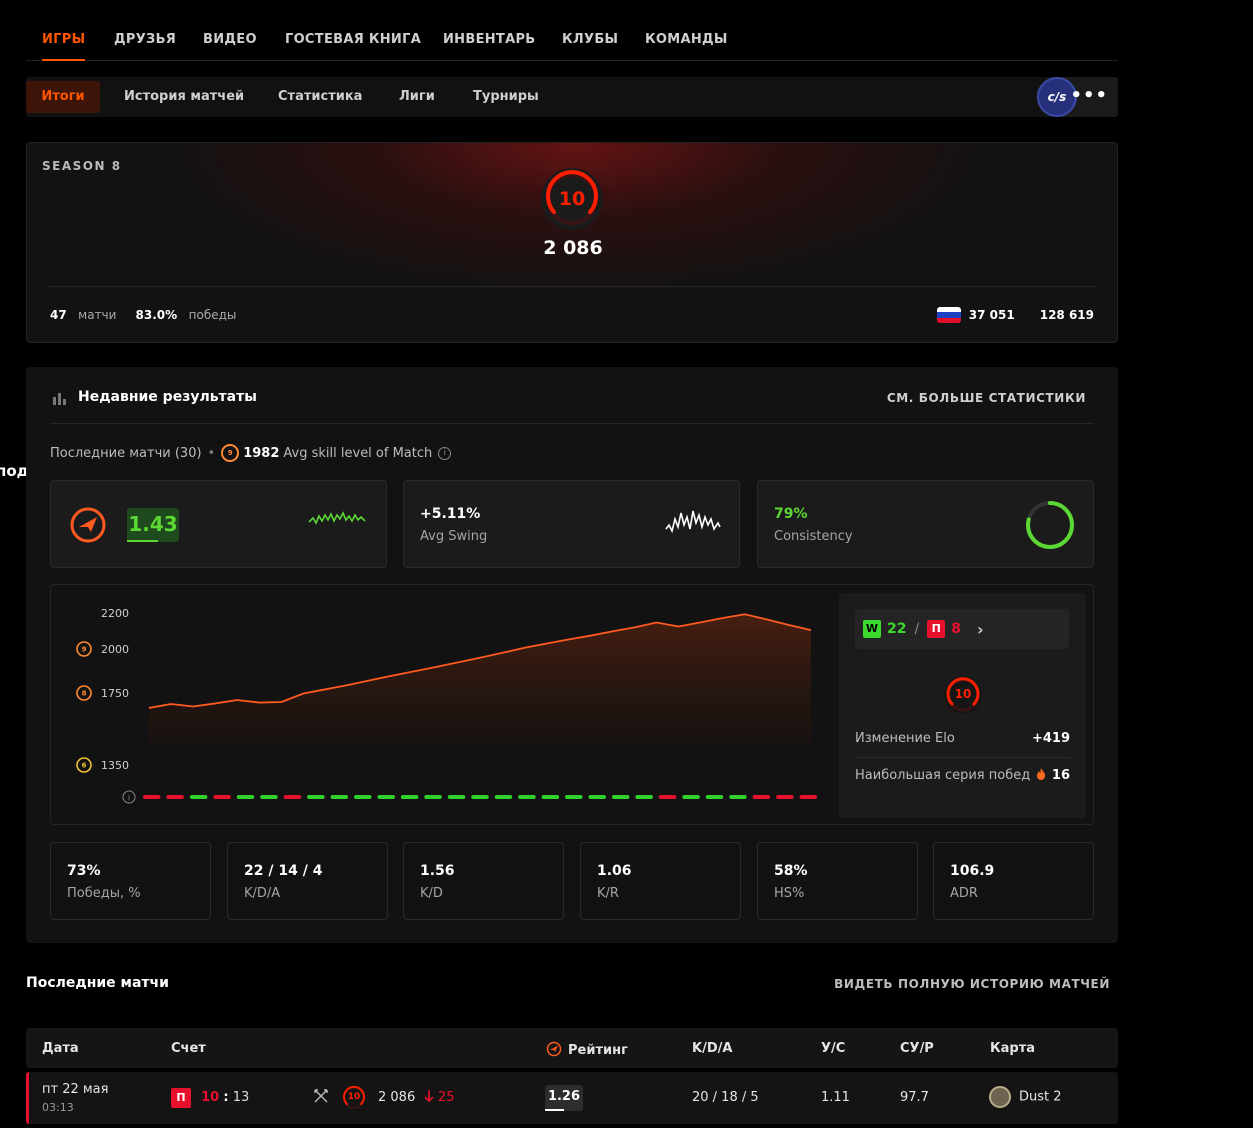 The image size is (1253, 1128). What do you see at coordinates (480, 679) in the screenshot?
I see `elo-area` at bounding box center [480, 679].